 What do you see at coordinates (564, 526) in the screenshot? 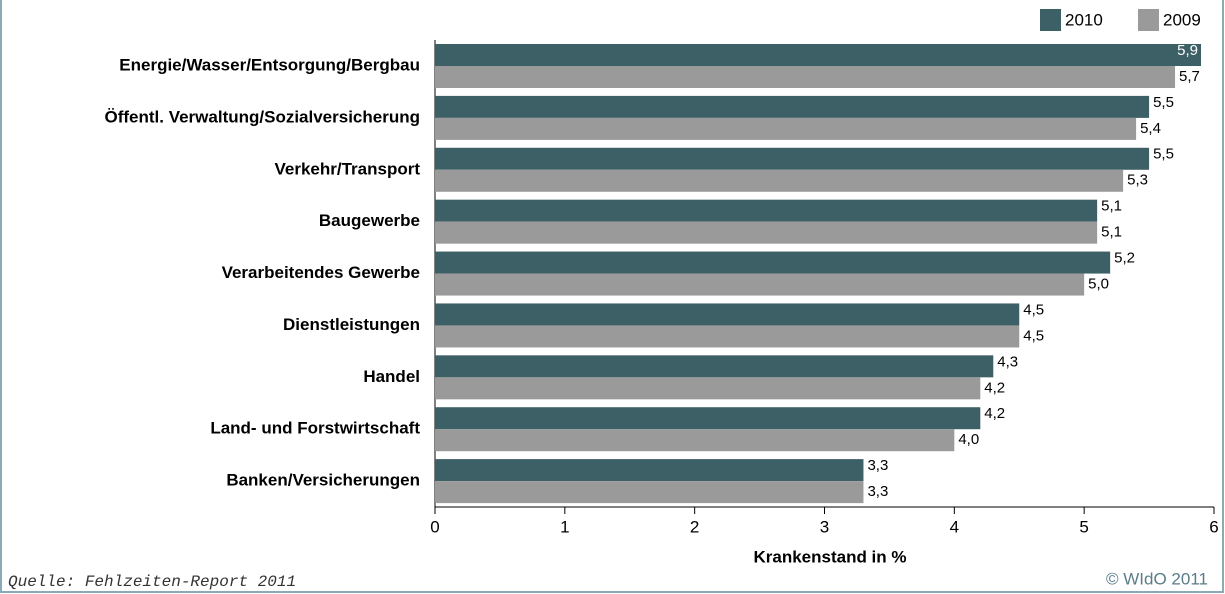
I see `x-tick-label: 1` at bounding box center [564, 526].